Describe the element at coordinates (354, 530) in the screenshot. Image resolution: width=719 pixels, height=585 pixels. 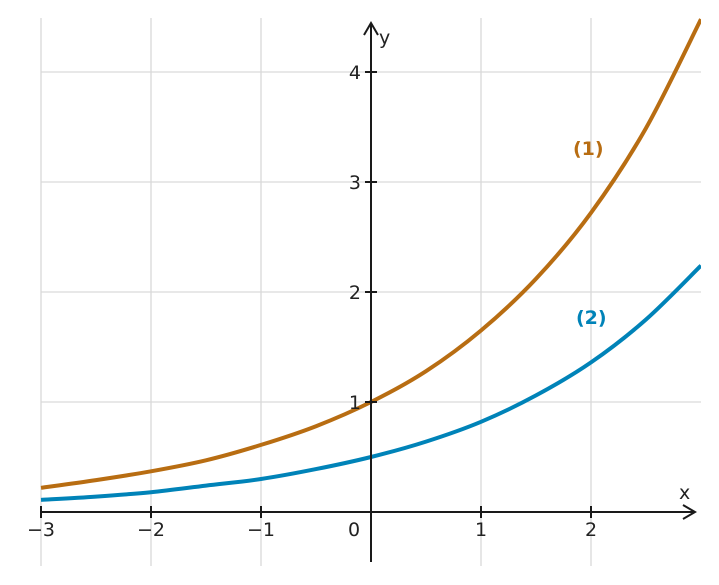
I see `x-tick-label: 0` at that location.